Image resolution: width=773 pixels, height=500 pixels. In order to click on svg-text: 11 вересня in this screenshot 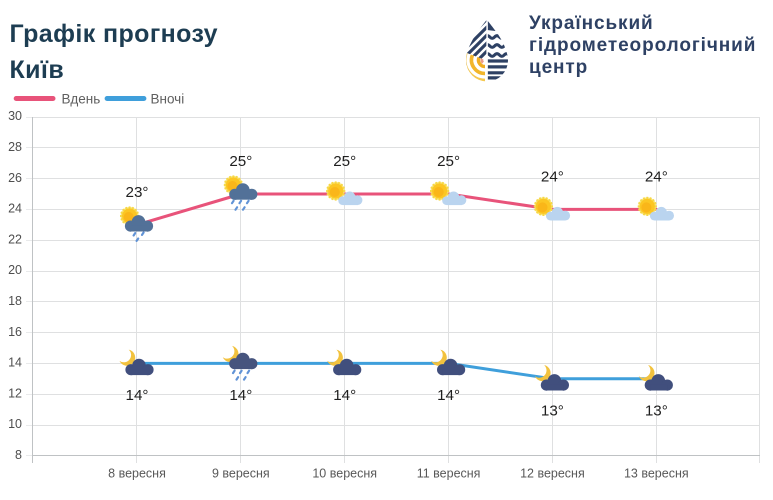, I will do `click(449, 474)`.